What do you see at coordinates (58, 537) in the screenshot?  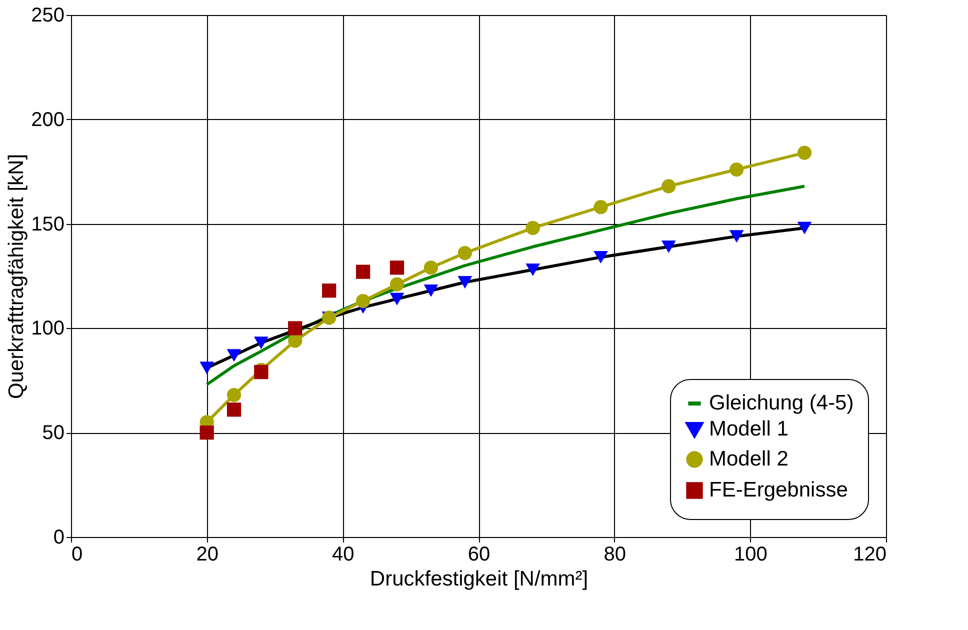 I see `y-tick-label: 0` at bounding box center [58, 537].